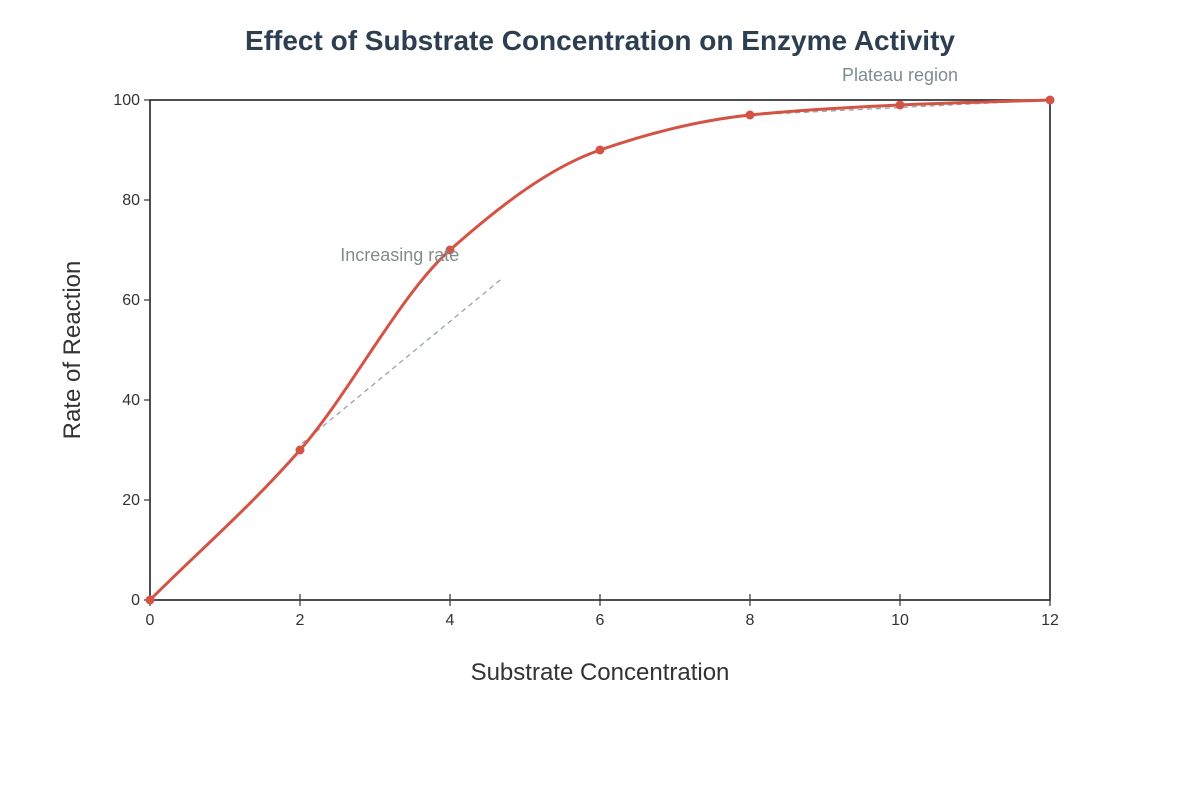 The height and width of the screenshot is (800, 1200). What do you see at coordinates (131, 400) in the screenshot?
I see `y-tick-label: 40` at bounding box center [131, 400].